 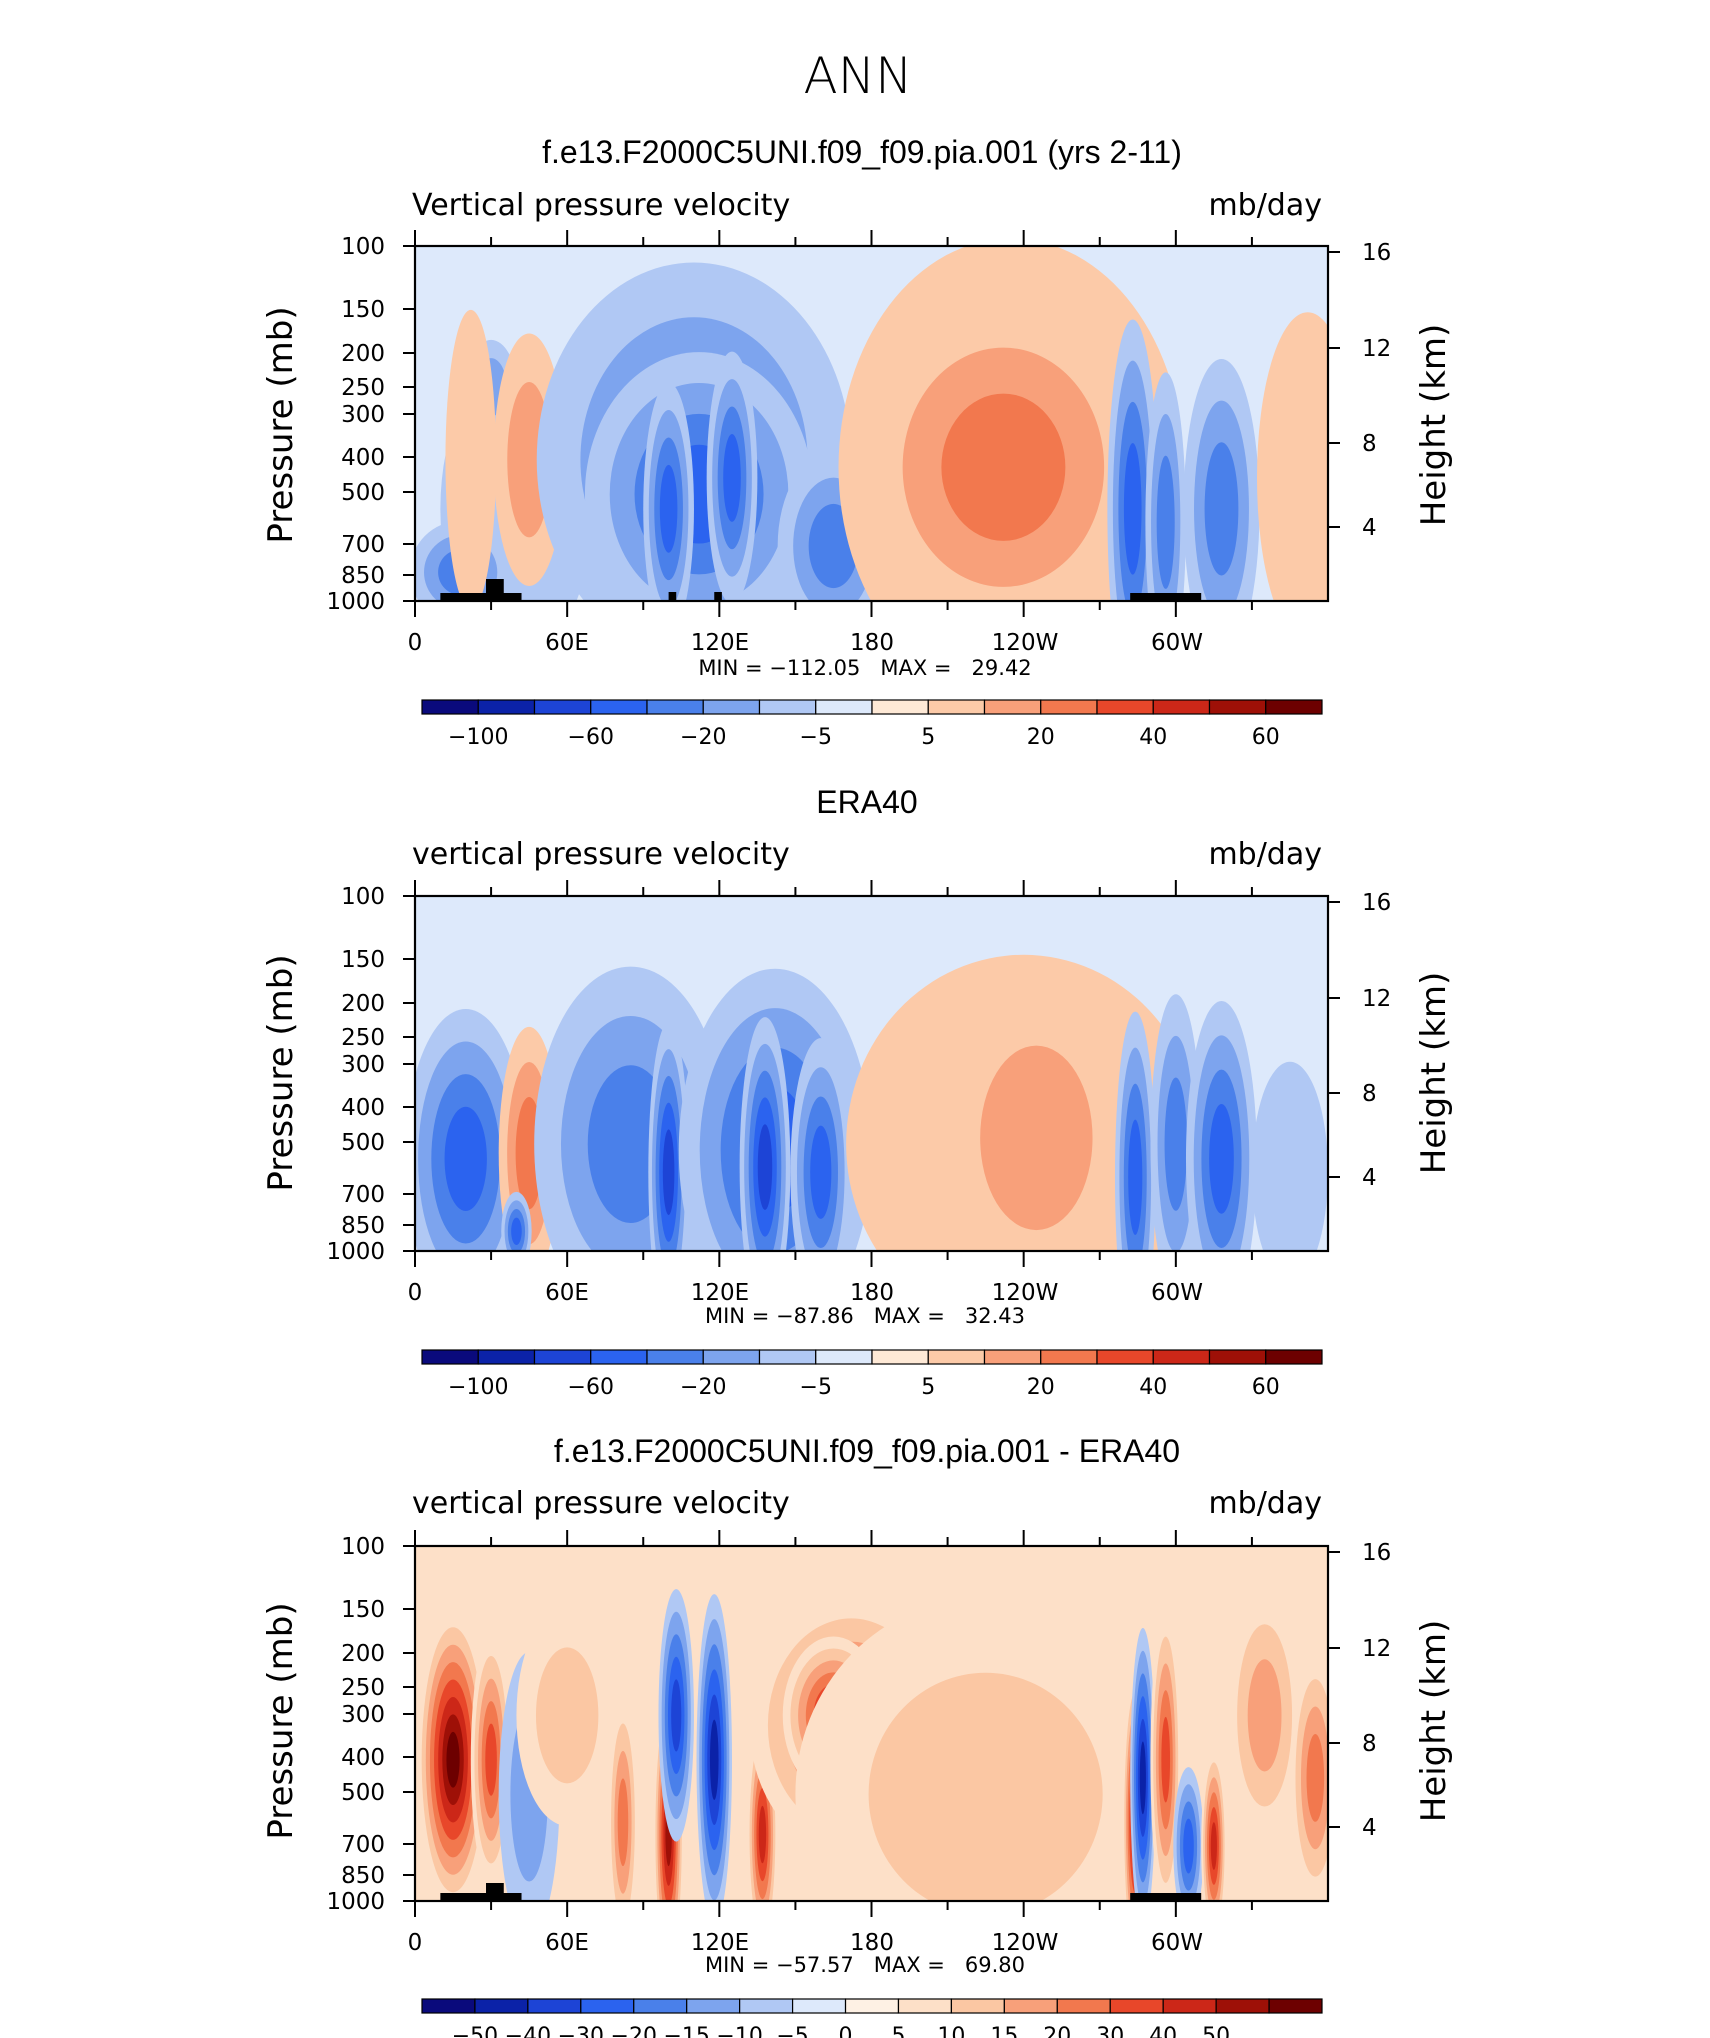 What do you see at coordinates (475, 2031) in the screenshot?
I see `colorbar-label: −50` at bounding box center [475, 2031].